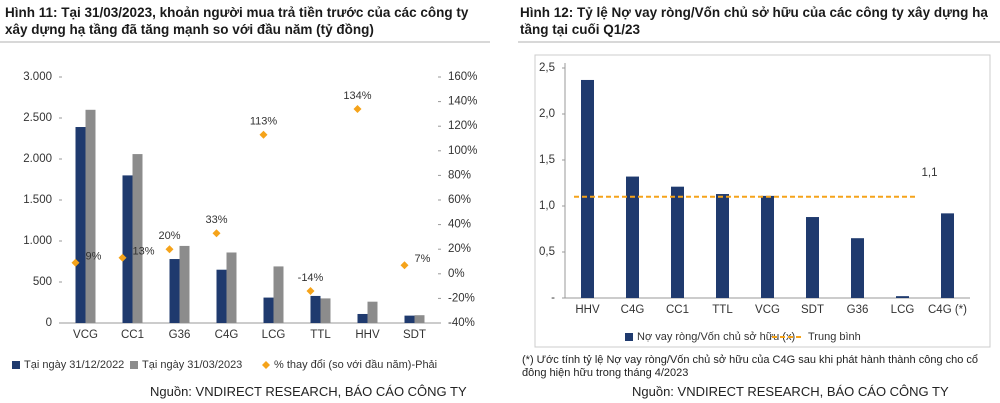 This screenshot has width=1000, height=403. I want to click on legend-label: Nợ vay ròng/Vốn chủ sở hữu (x), so click(716, 337).